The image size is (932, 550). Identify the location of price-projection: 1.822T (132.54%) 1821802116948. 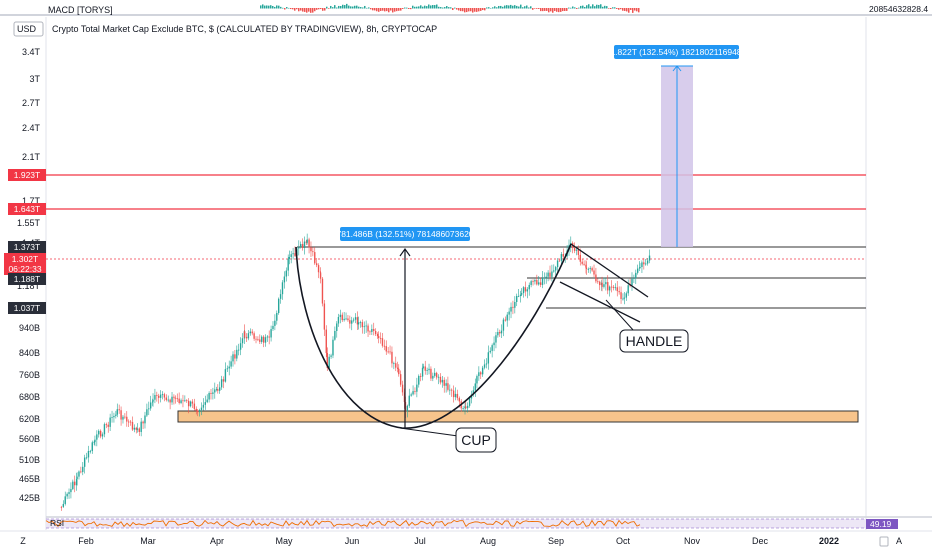
(676, 146).